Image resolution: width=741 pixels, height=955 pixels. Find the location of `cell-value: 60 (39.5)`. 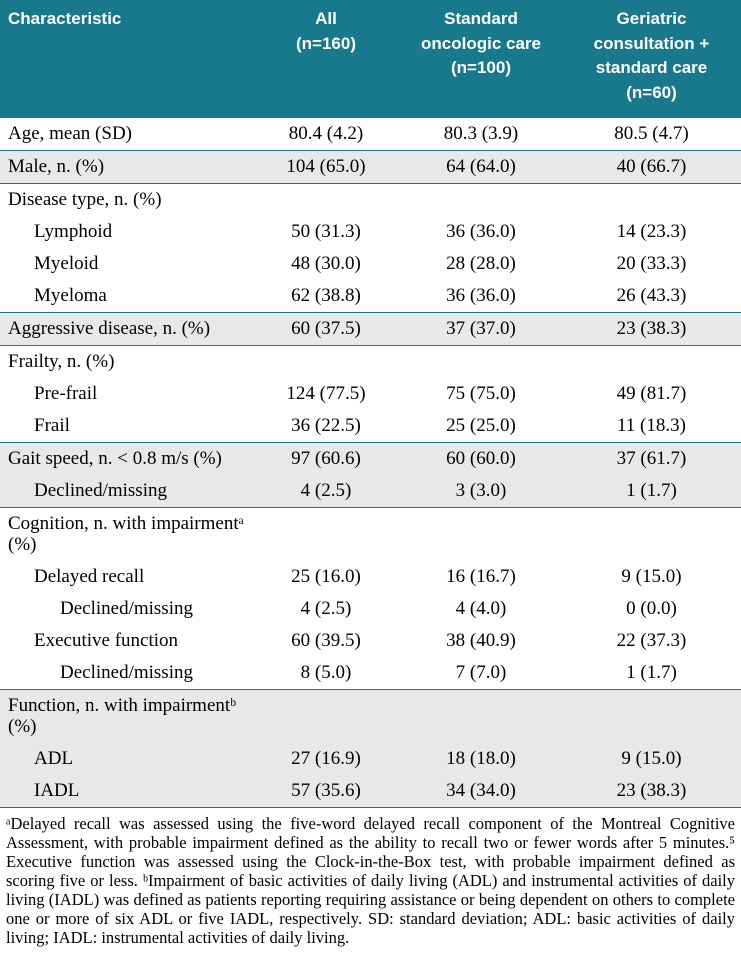

cell-value: 60 (39.5) is located at coordinates (326, 640).